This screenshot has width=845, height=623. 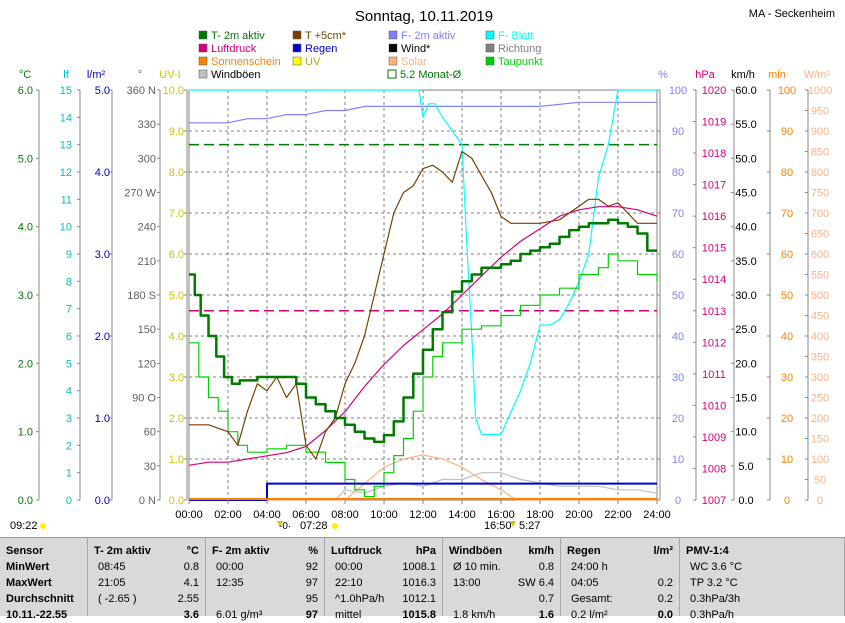 What do you see at coordinates (745, 364) in the screenshot?
I see `axis-label-wind: 20.0` at bounding box center [745, 364].